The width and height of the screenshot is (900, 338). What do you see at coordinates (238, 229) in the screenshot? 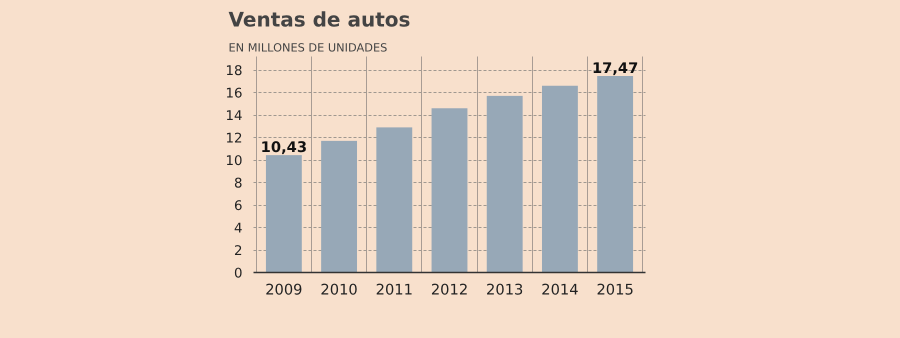
I see `y-tick-label: 4` at bounding box center [238, 229].